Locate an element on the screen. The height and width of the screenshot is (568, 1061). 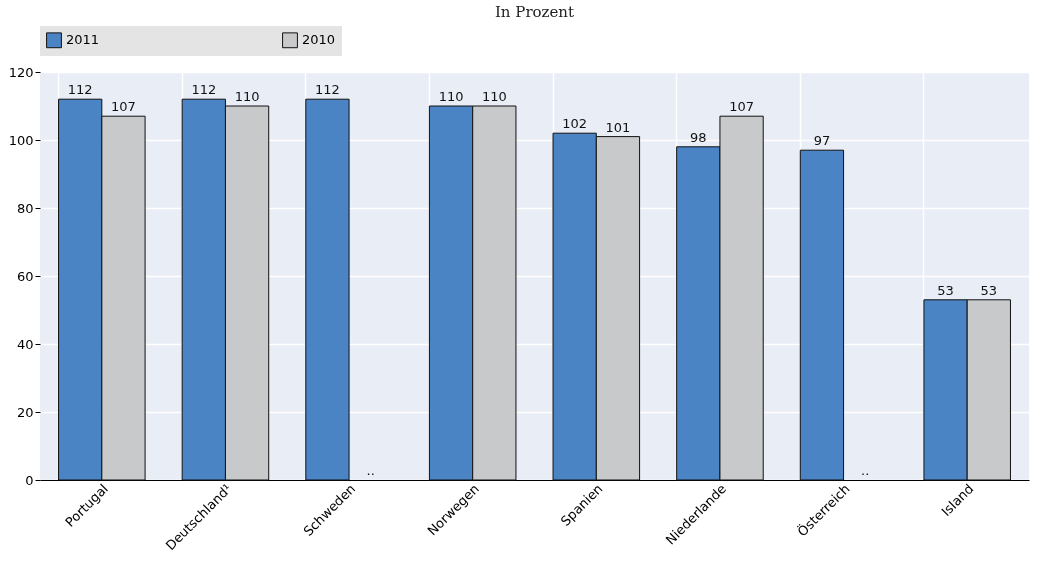
y-tick-label: 80 is located at coordinates (25, 208).